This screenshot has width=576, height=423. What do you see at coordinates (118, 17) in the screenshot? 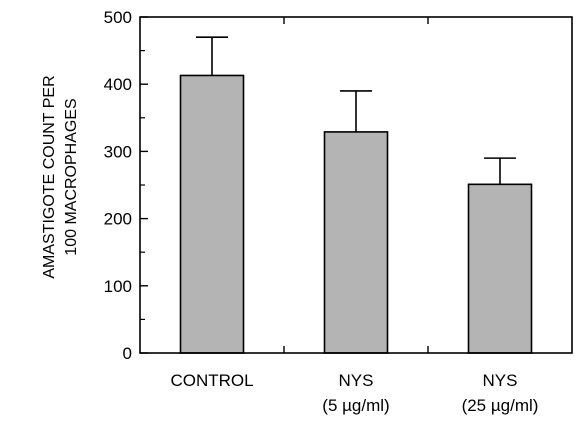
I see `y-tick-label: 500` at bounding box center [118, 17].